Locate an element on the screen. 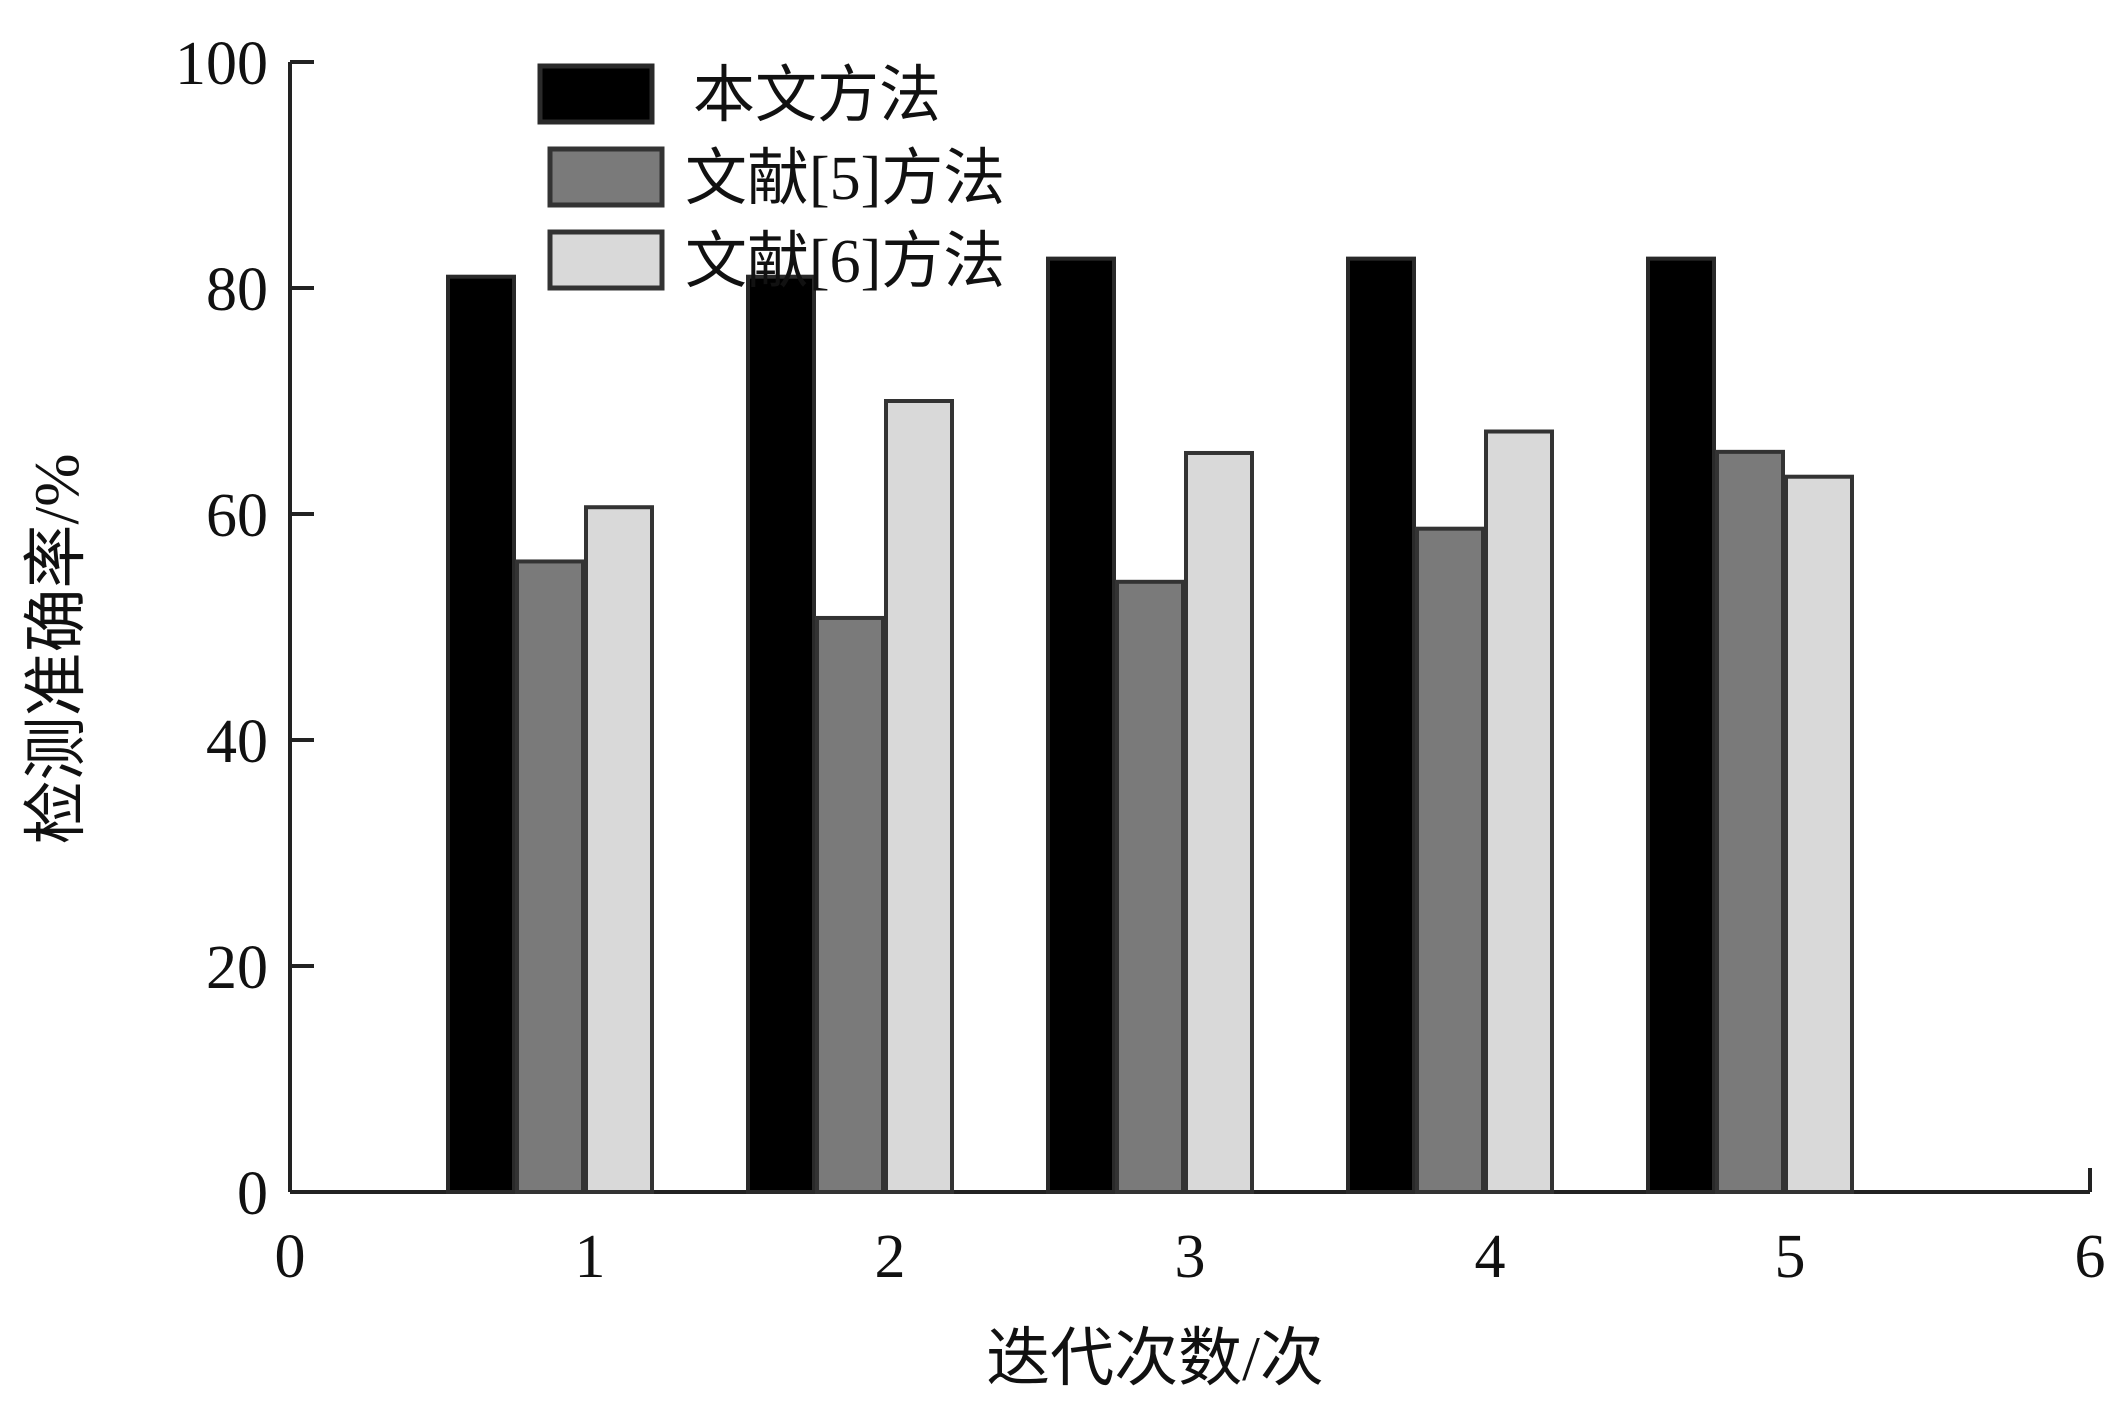  y-tick-label: 20 is located at coordinates (237, 968).